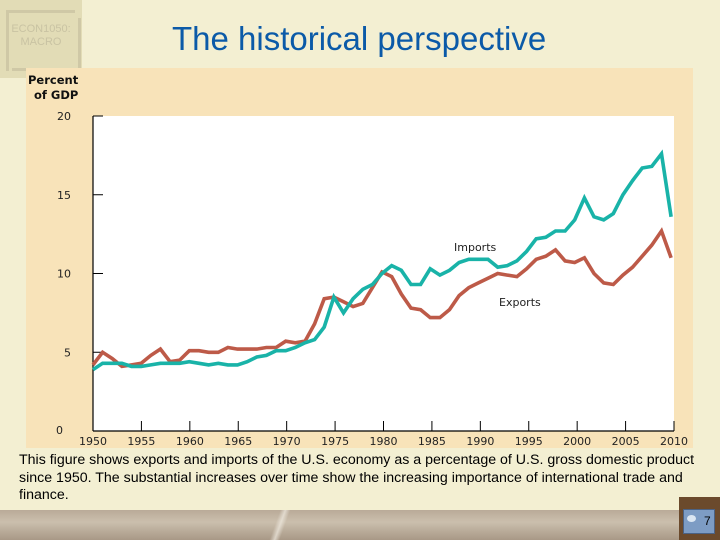 This screenshot has width=720, height=540. I want to click on y-axis-label-line-2: of GDP, so click(56, 95).